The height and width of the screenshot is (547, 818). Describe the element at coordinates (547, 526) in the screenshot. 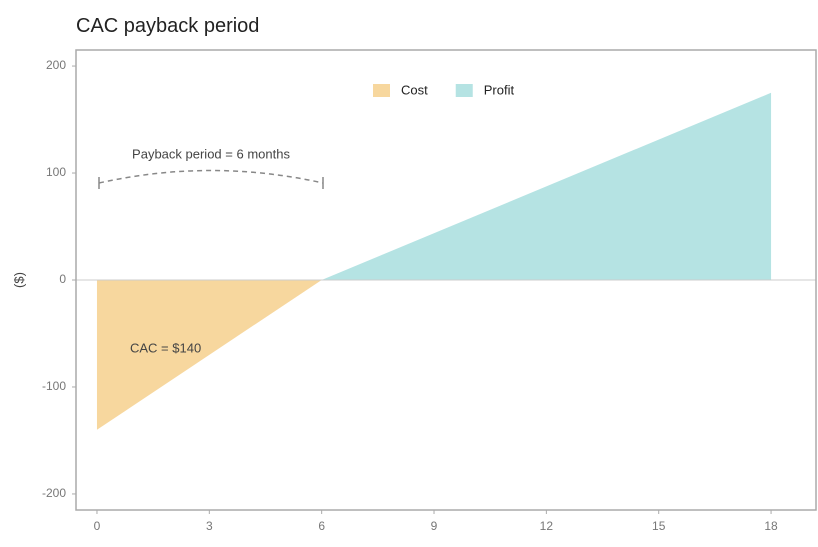

I see `x-tick-label: 12` at that location.